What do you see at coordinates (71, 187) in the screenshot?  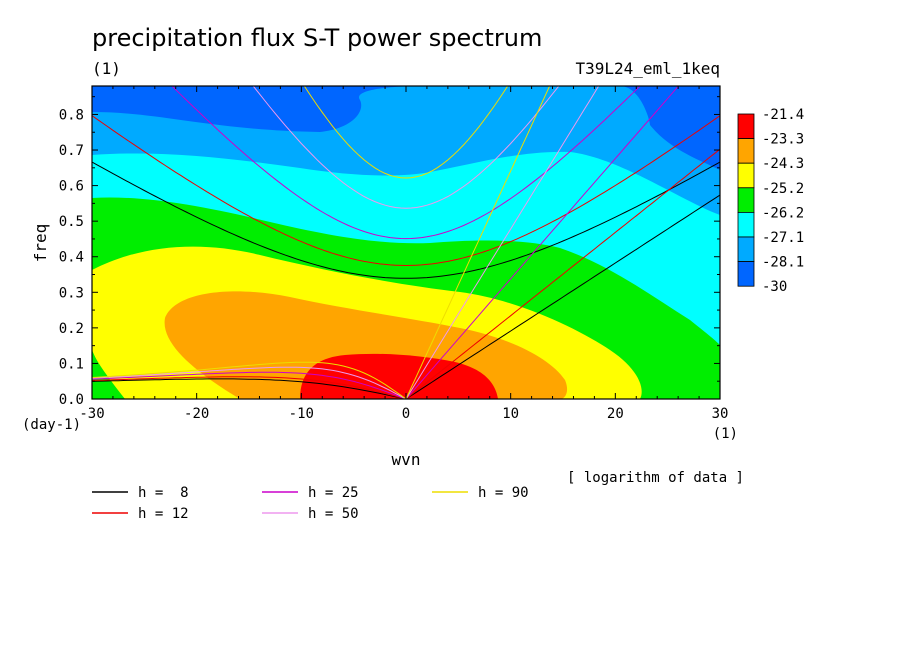 I see `y-tick-label: 0.6` at bounding box center [71, 187].